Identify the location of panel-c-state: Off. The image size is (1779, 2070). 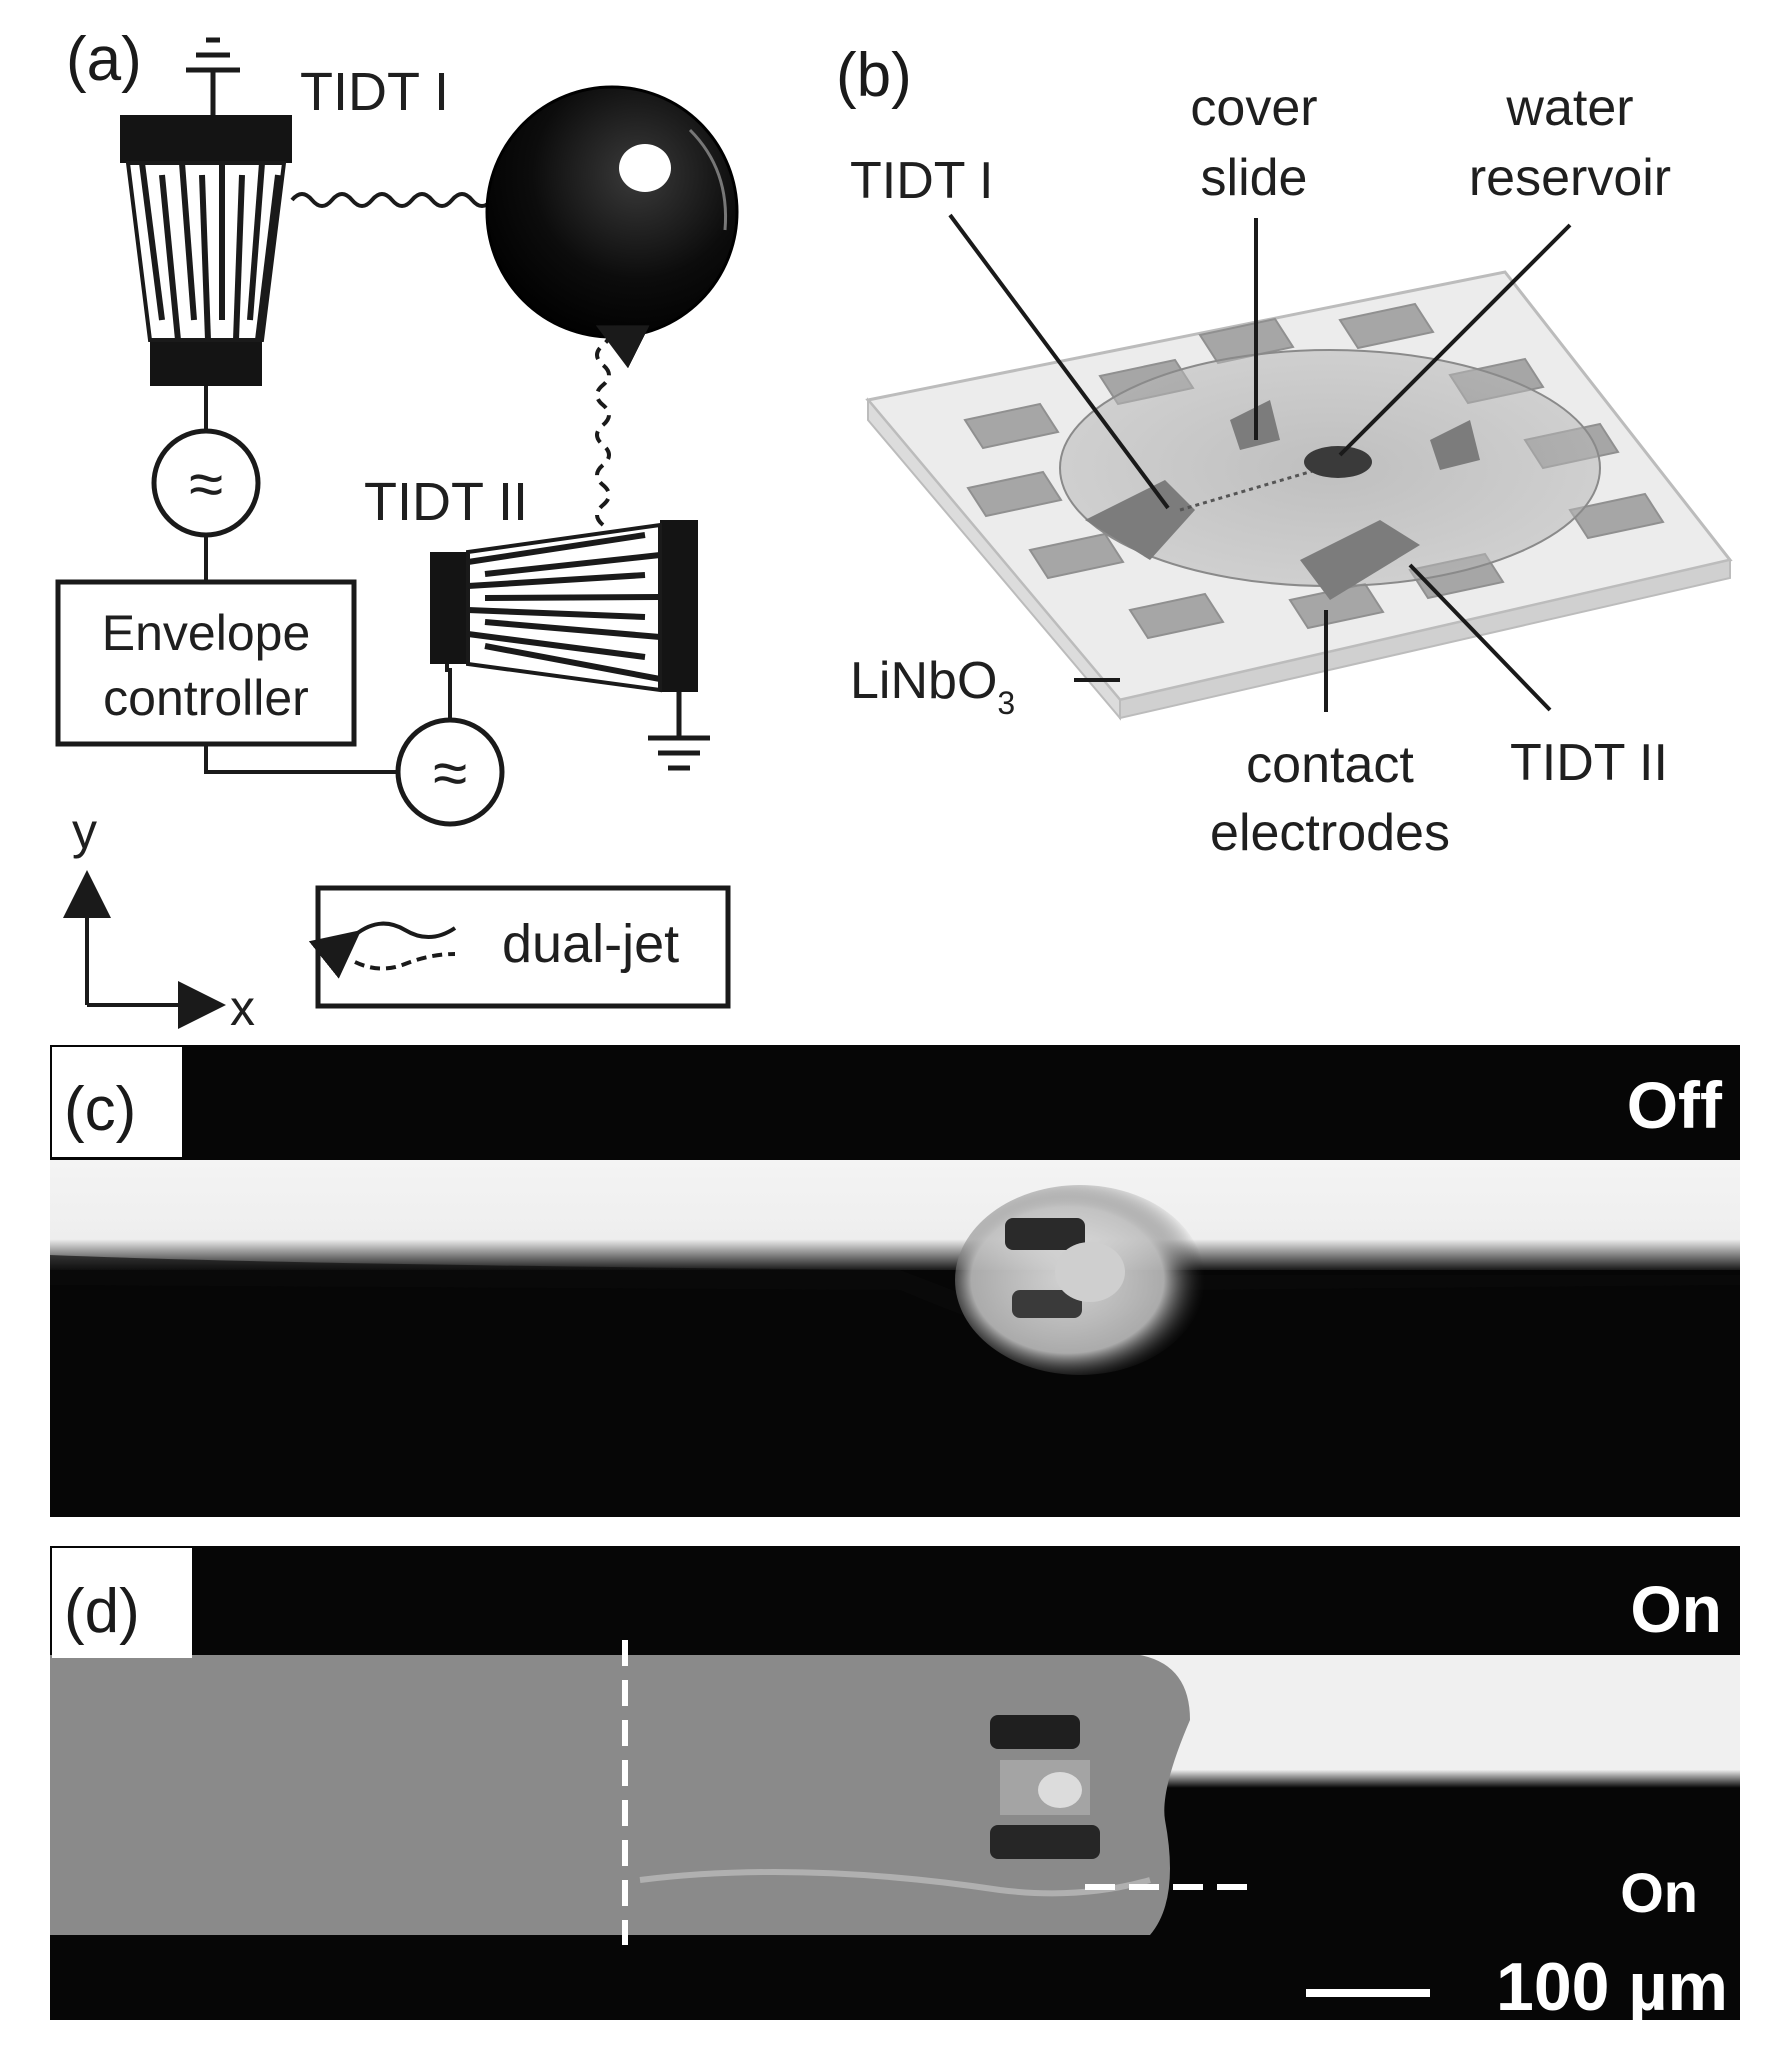
(1675, 1105).